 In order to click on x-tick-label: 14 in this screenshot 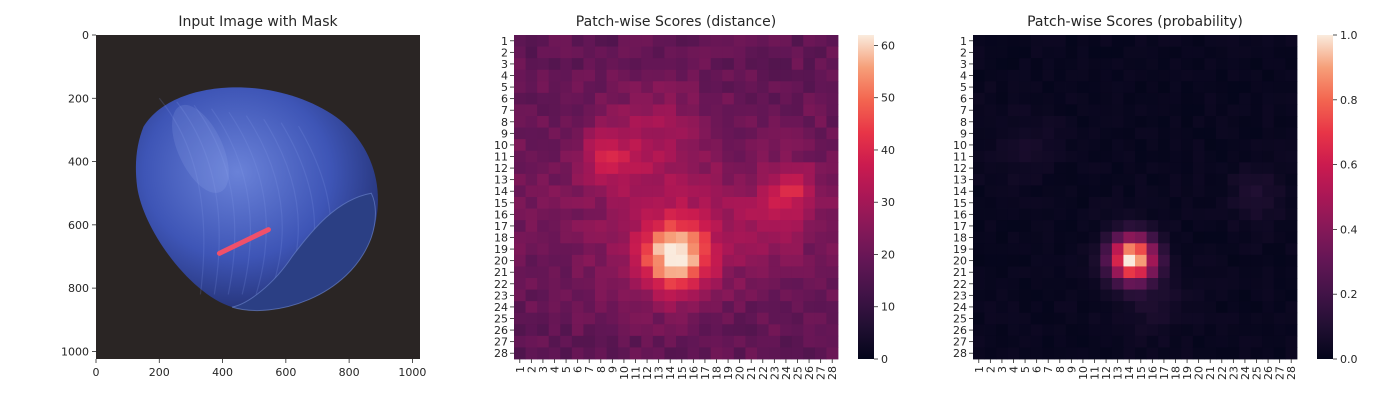, I will do `click(670, 373)`.